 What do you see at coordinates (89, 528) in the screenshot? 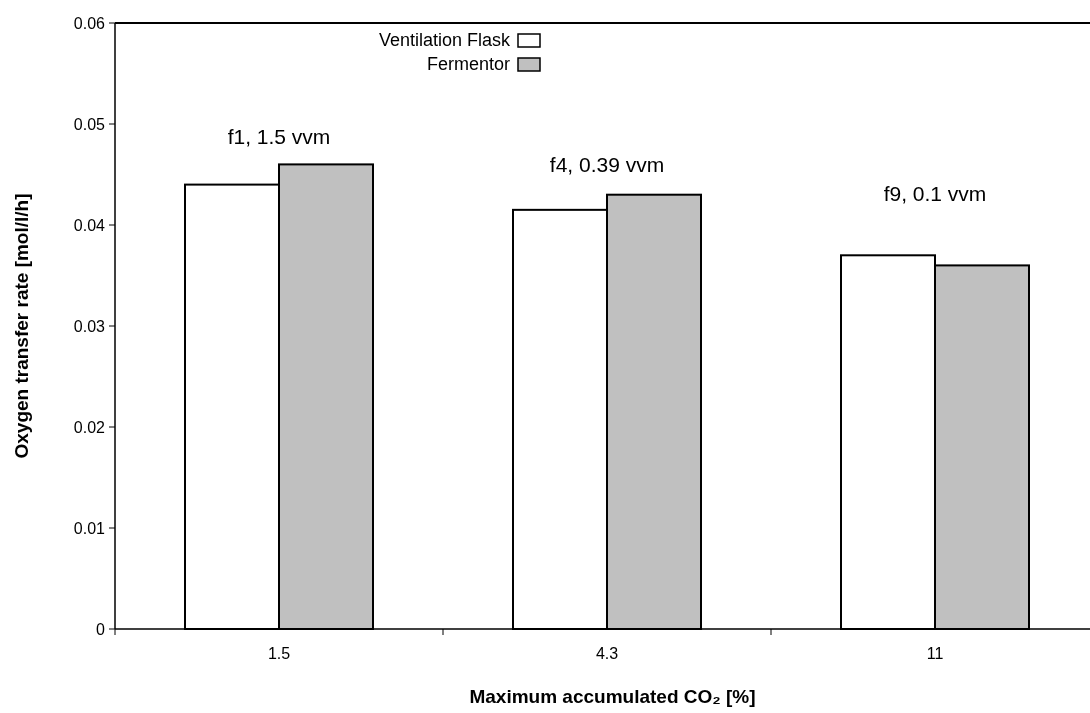
I see `y-tick-label: 0.01` at bounding box center [89, 528].